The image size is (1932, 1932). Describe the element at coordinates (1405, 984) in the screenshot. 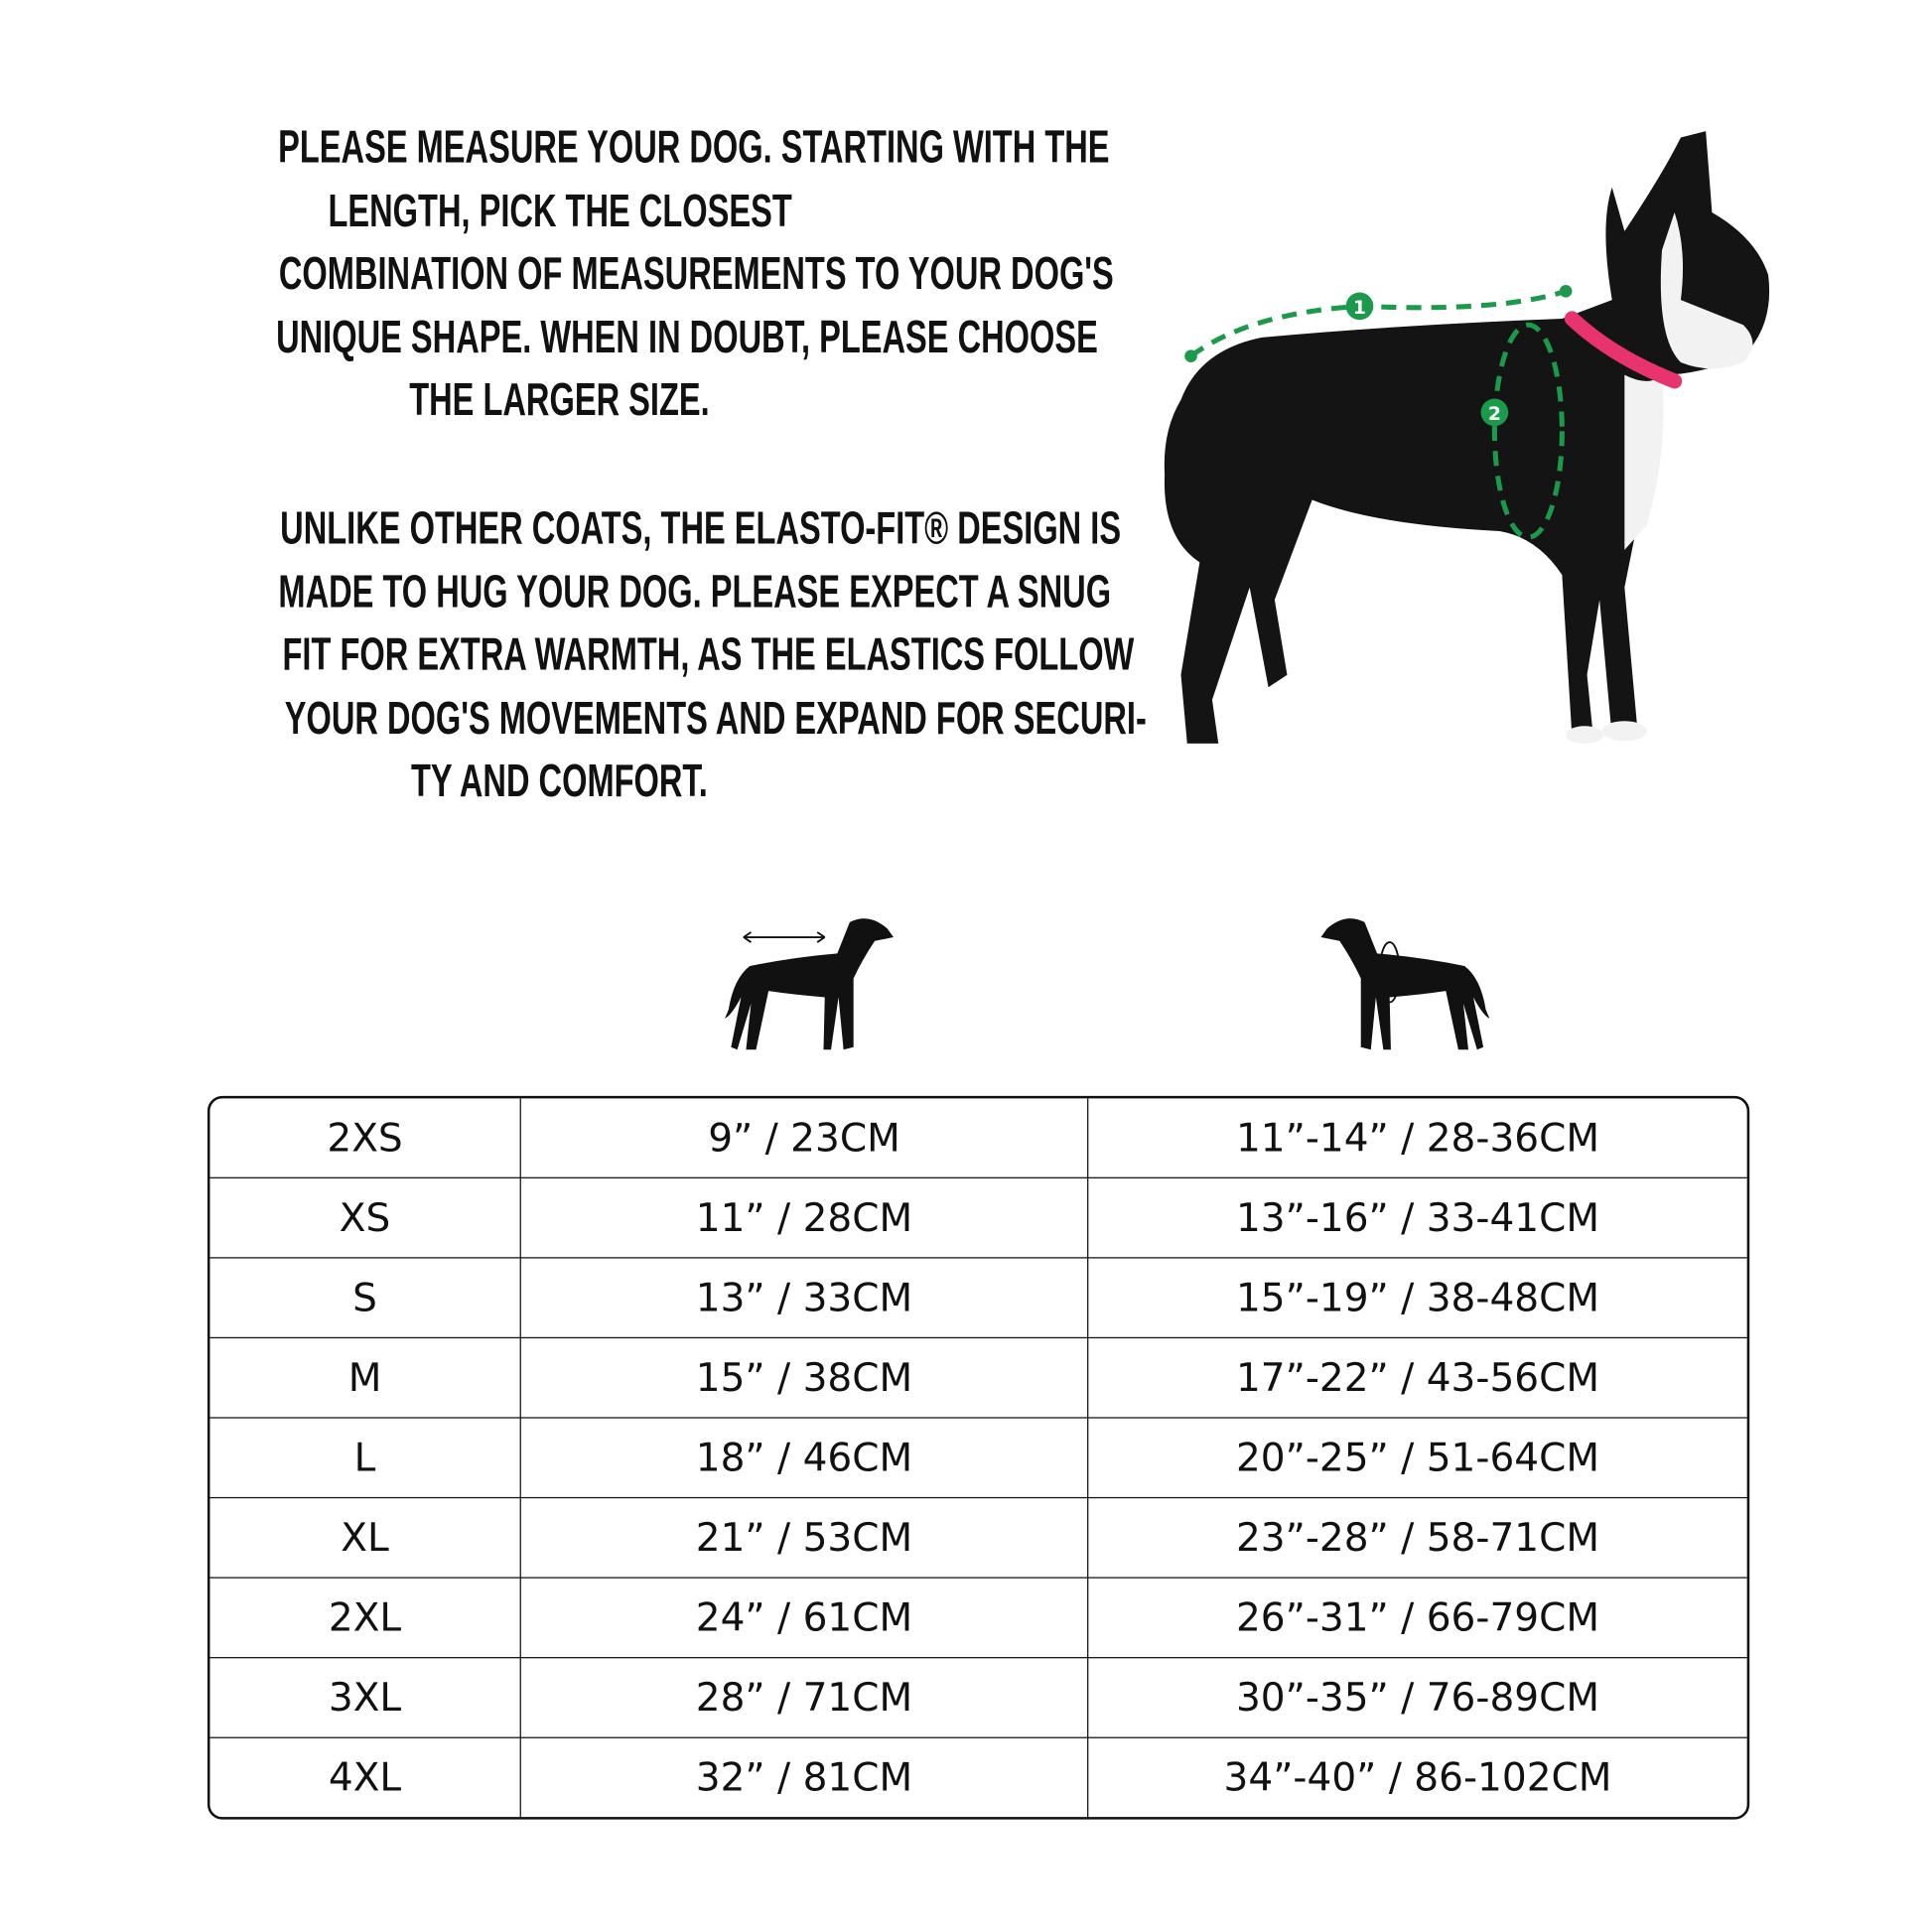

I see `dog-chest-girth-icon` at that location.